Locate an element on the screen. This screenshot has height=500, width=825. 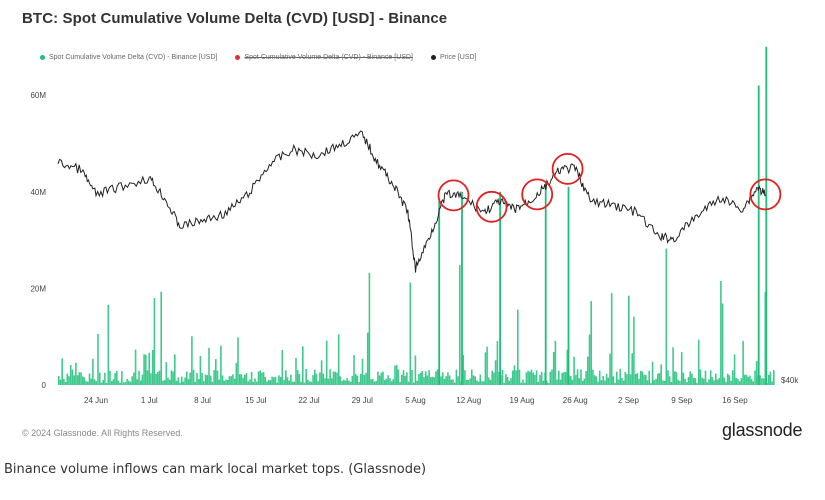
y-tick-label: 0 is located at coordinates (44, 385).